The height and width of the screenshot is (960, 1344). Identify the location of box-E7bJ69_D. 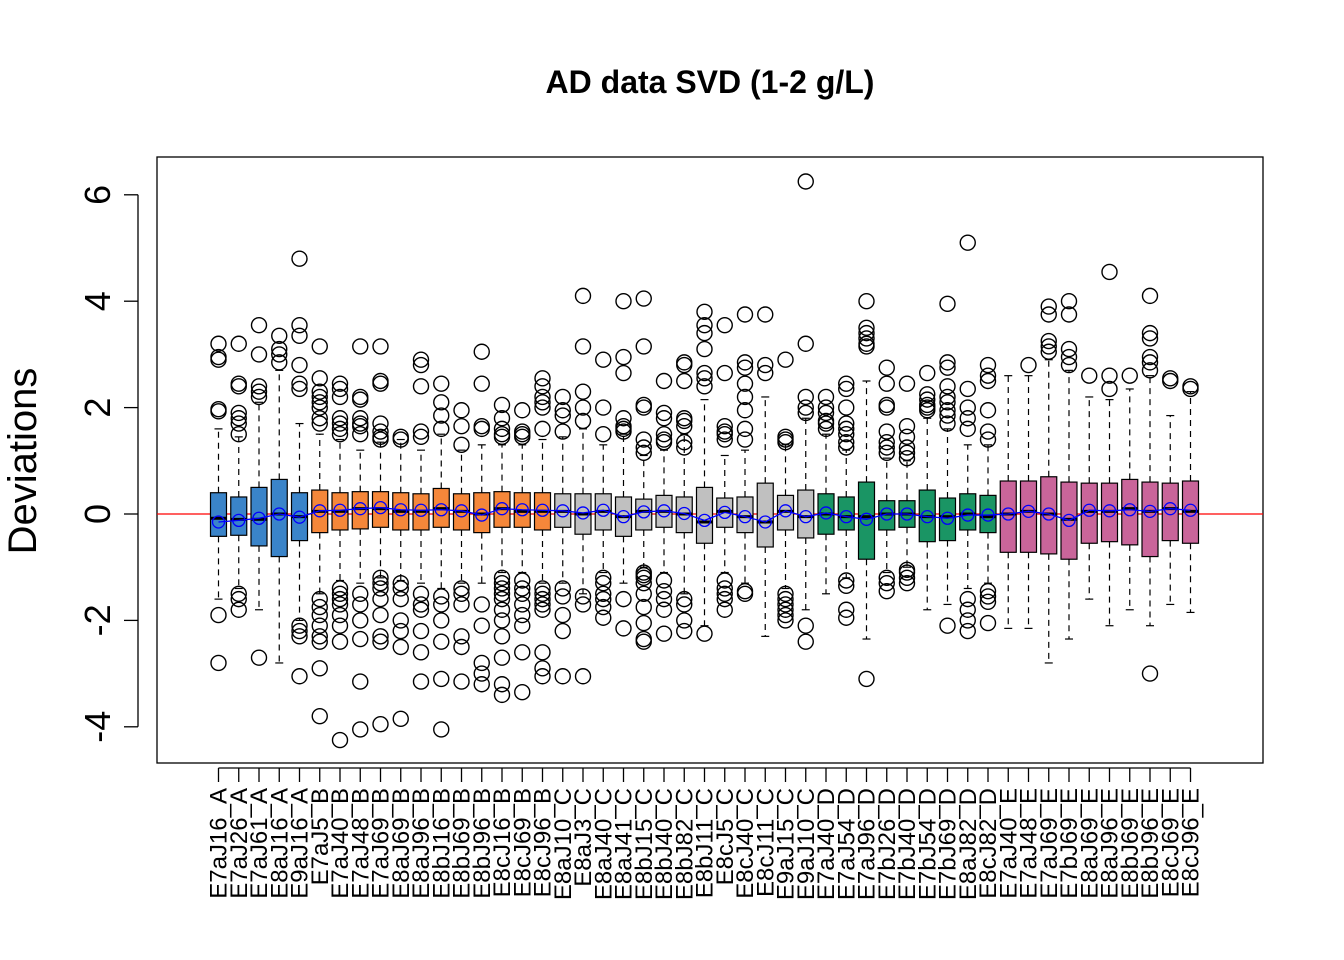
(947, 519).